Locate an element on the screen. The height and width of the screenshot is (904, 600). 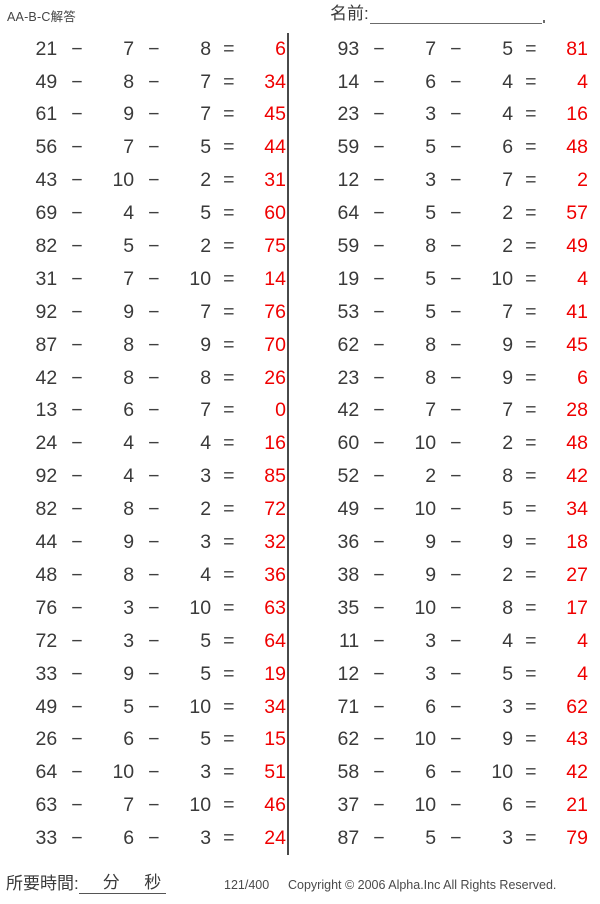
operand-first: 53 is located at coordinates (348, 311).